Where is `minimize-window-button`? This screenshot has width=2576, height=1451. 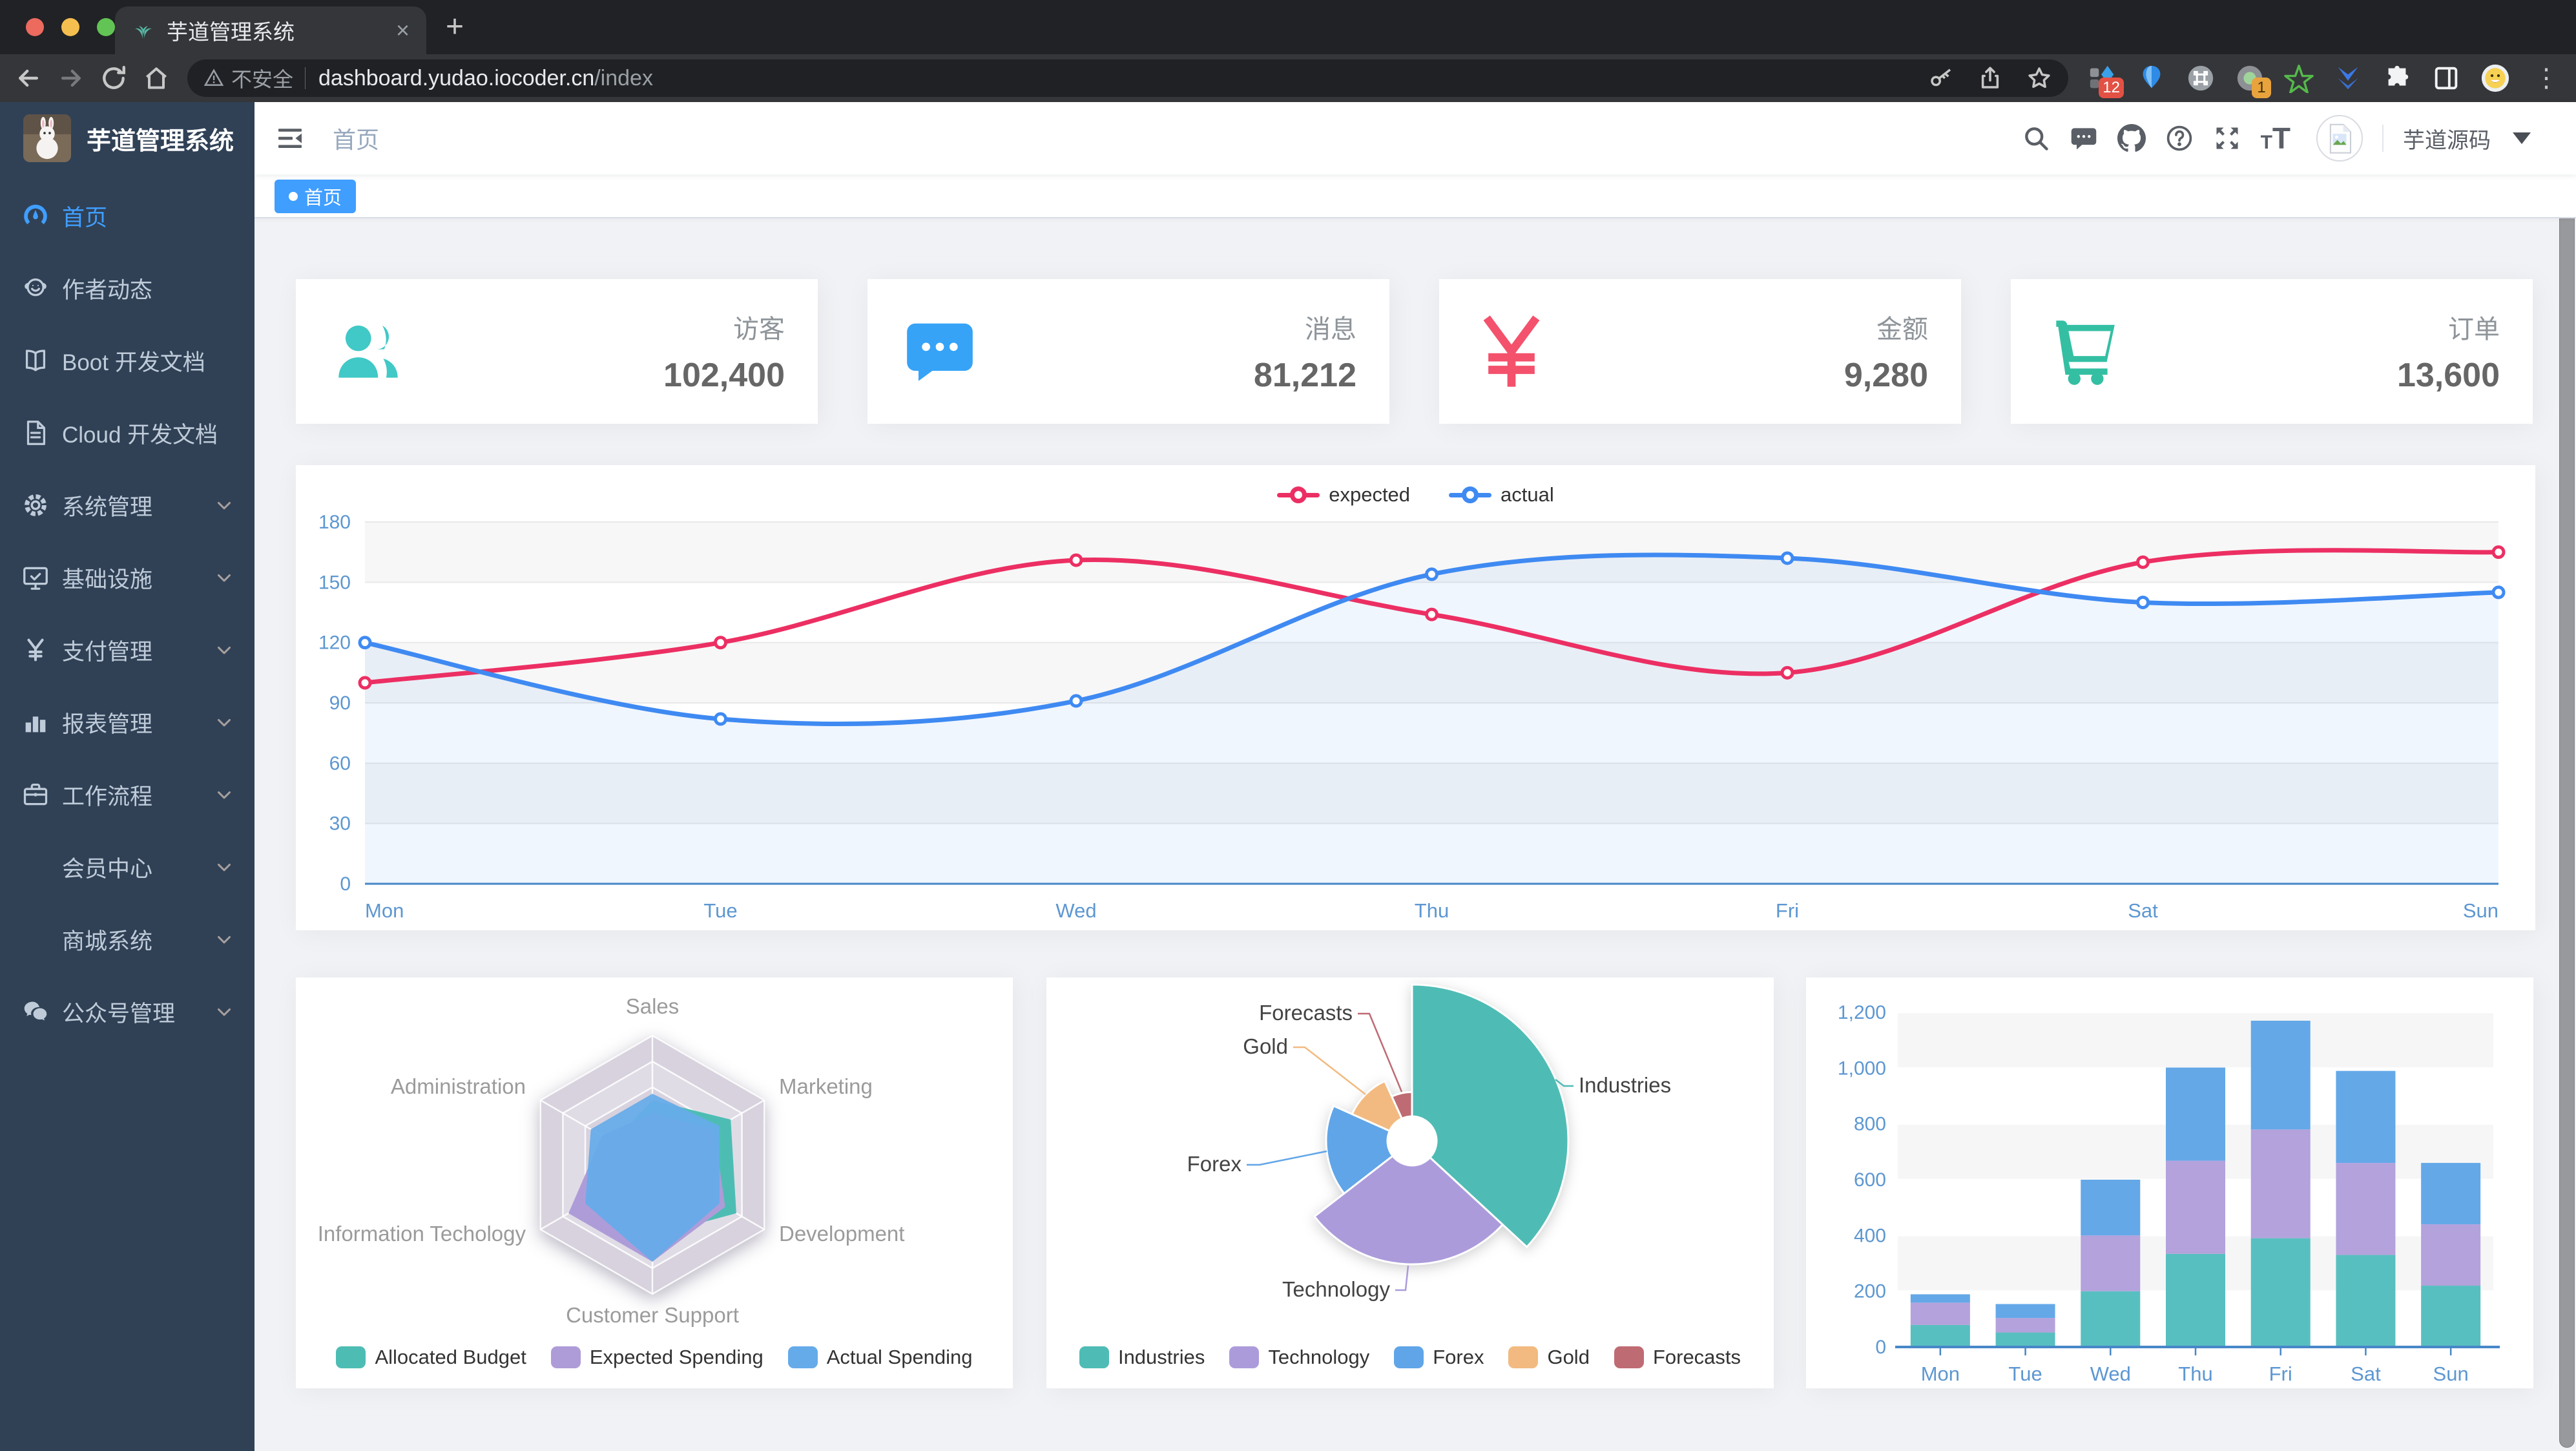
minimize-window-button is located at coordinates (70, 27).